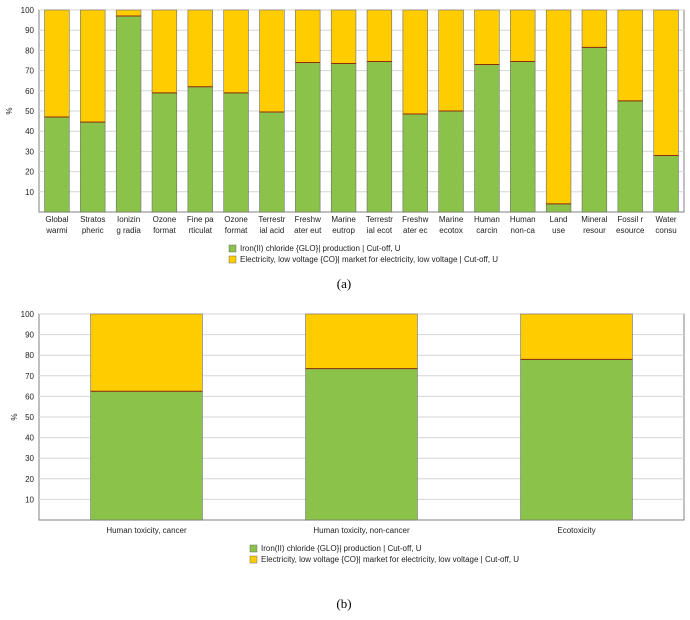  I want to click on category-label: ial acid, so click(271, 230).